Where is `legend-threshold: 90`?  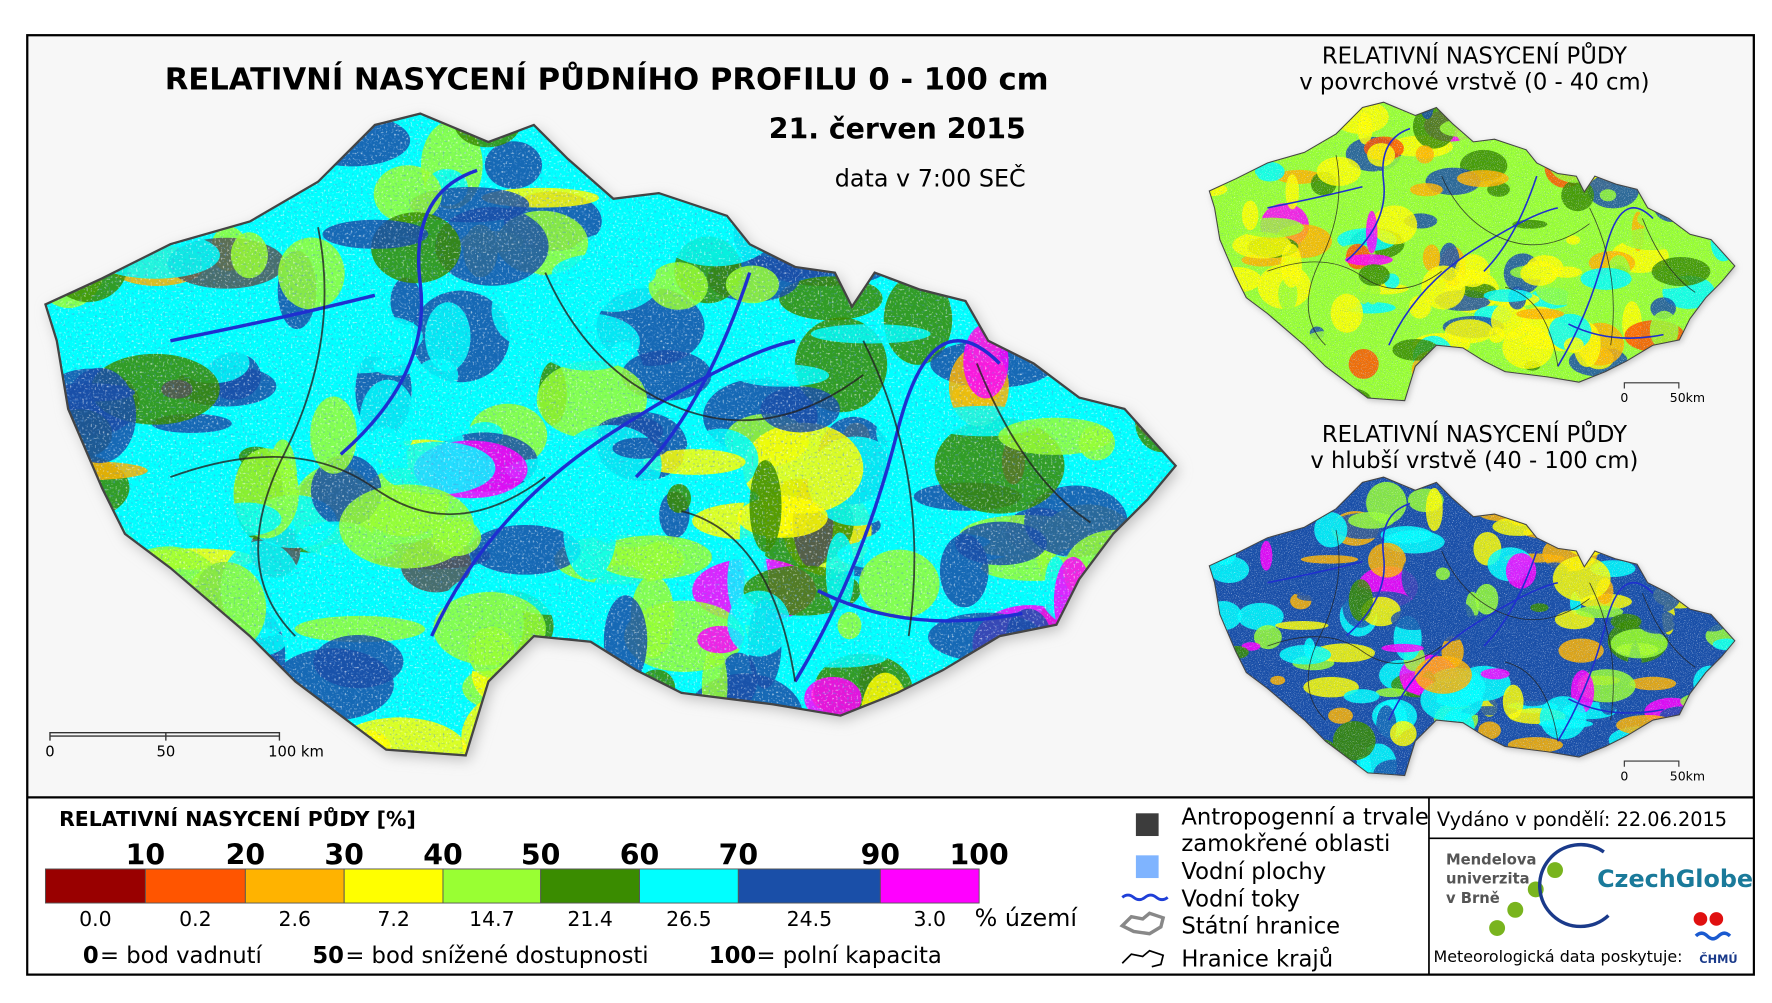 legend-threshold: 90 is located at coordinates (881, 854).